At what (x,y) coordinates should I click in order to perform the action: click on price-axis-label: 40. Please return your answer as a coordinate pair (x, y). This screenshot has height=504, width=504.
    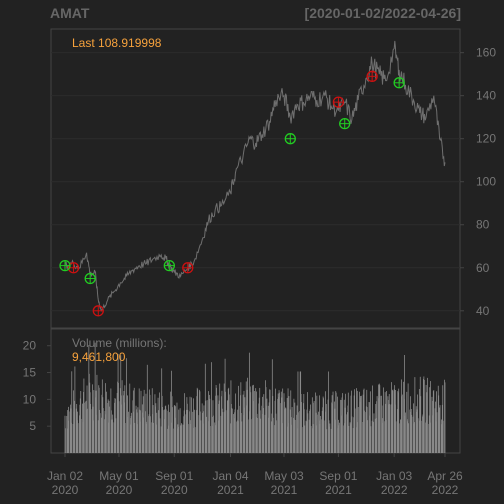
    Looking at the image, I should click on (483, 311).